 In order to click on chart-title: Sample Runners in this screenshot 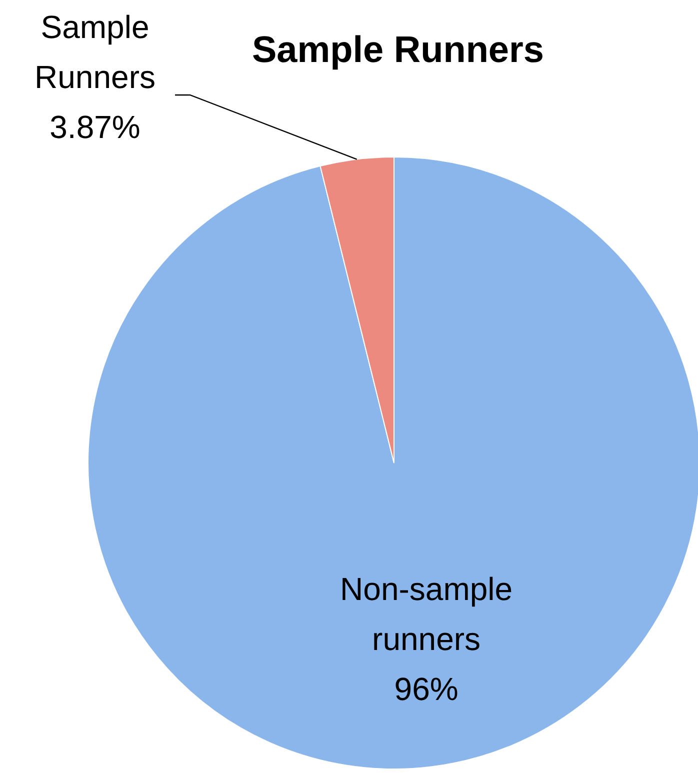, I will do `click(398, 49)`.